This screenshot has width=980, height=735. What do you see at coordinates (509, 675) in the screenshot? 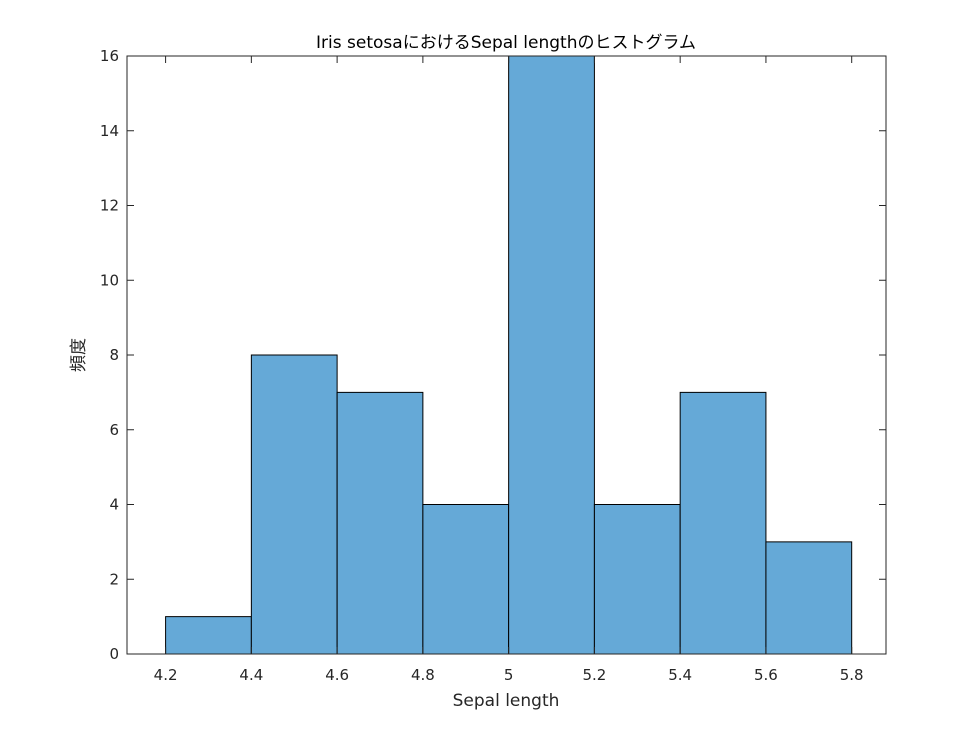
I see `x-tick-label: 5` at bounding box center [509, 675].